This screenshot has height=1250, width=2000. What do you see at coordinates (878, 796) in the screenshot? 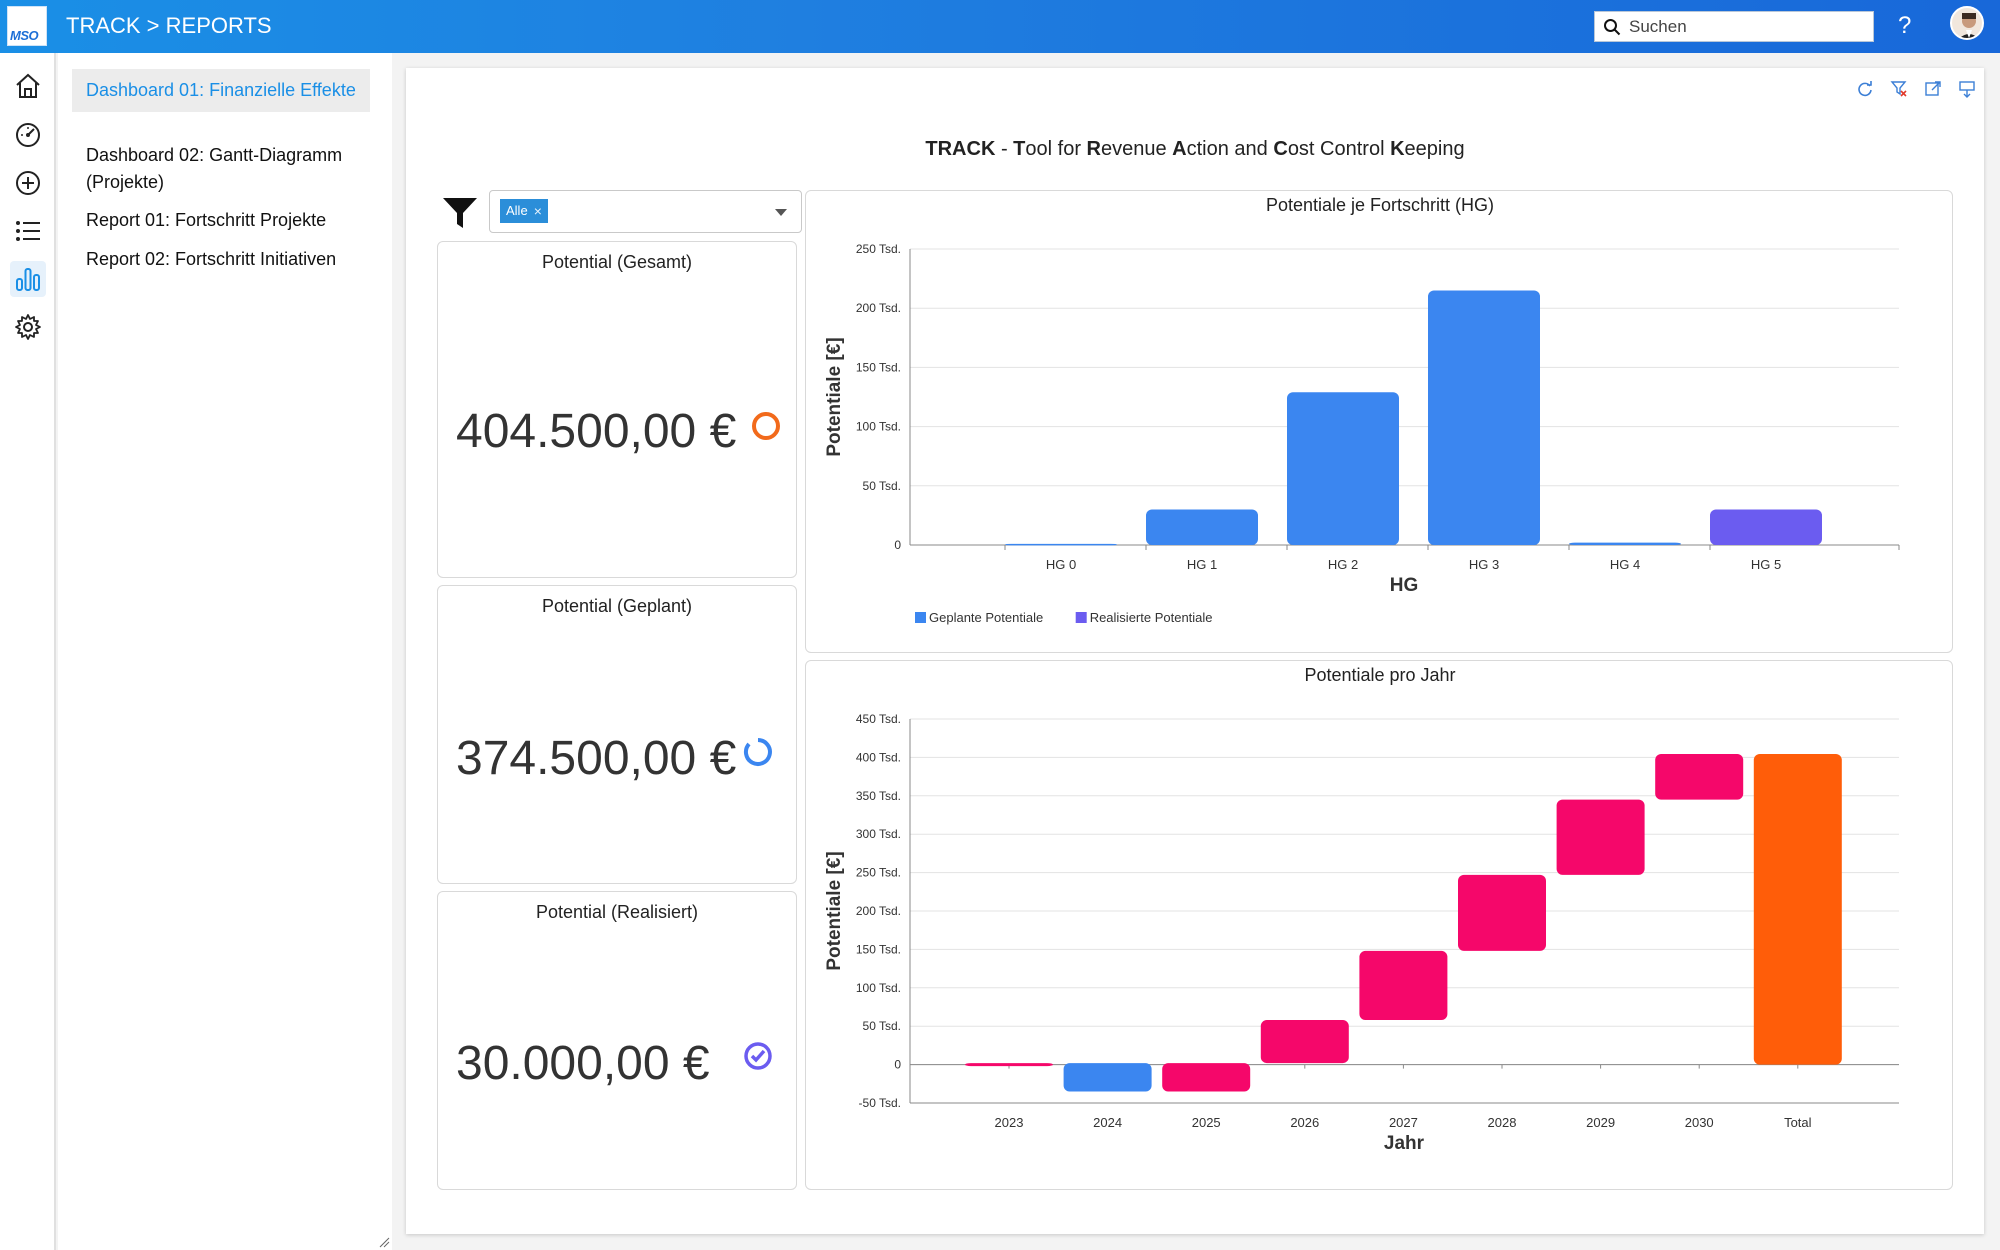
I see `y-tick-label: 350 Tsd.` at bounding box center [878, 796].